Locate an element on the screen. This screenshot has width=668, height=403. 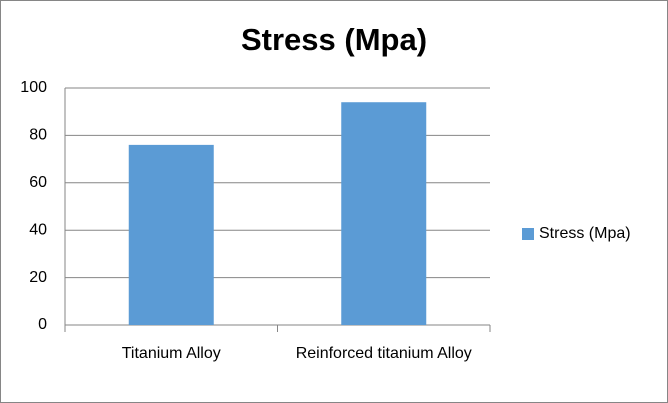
y-tick-label: 100 is located at coordinates (33, 87).